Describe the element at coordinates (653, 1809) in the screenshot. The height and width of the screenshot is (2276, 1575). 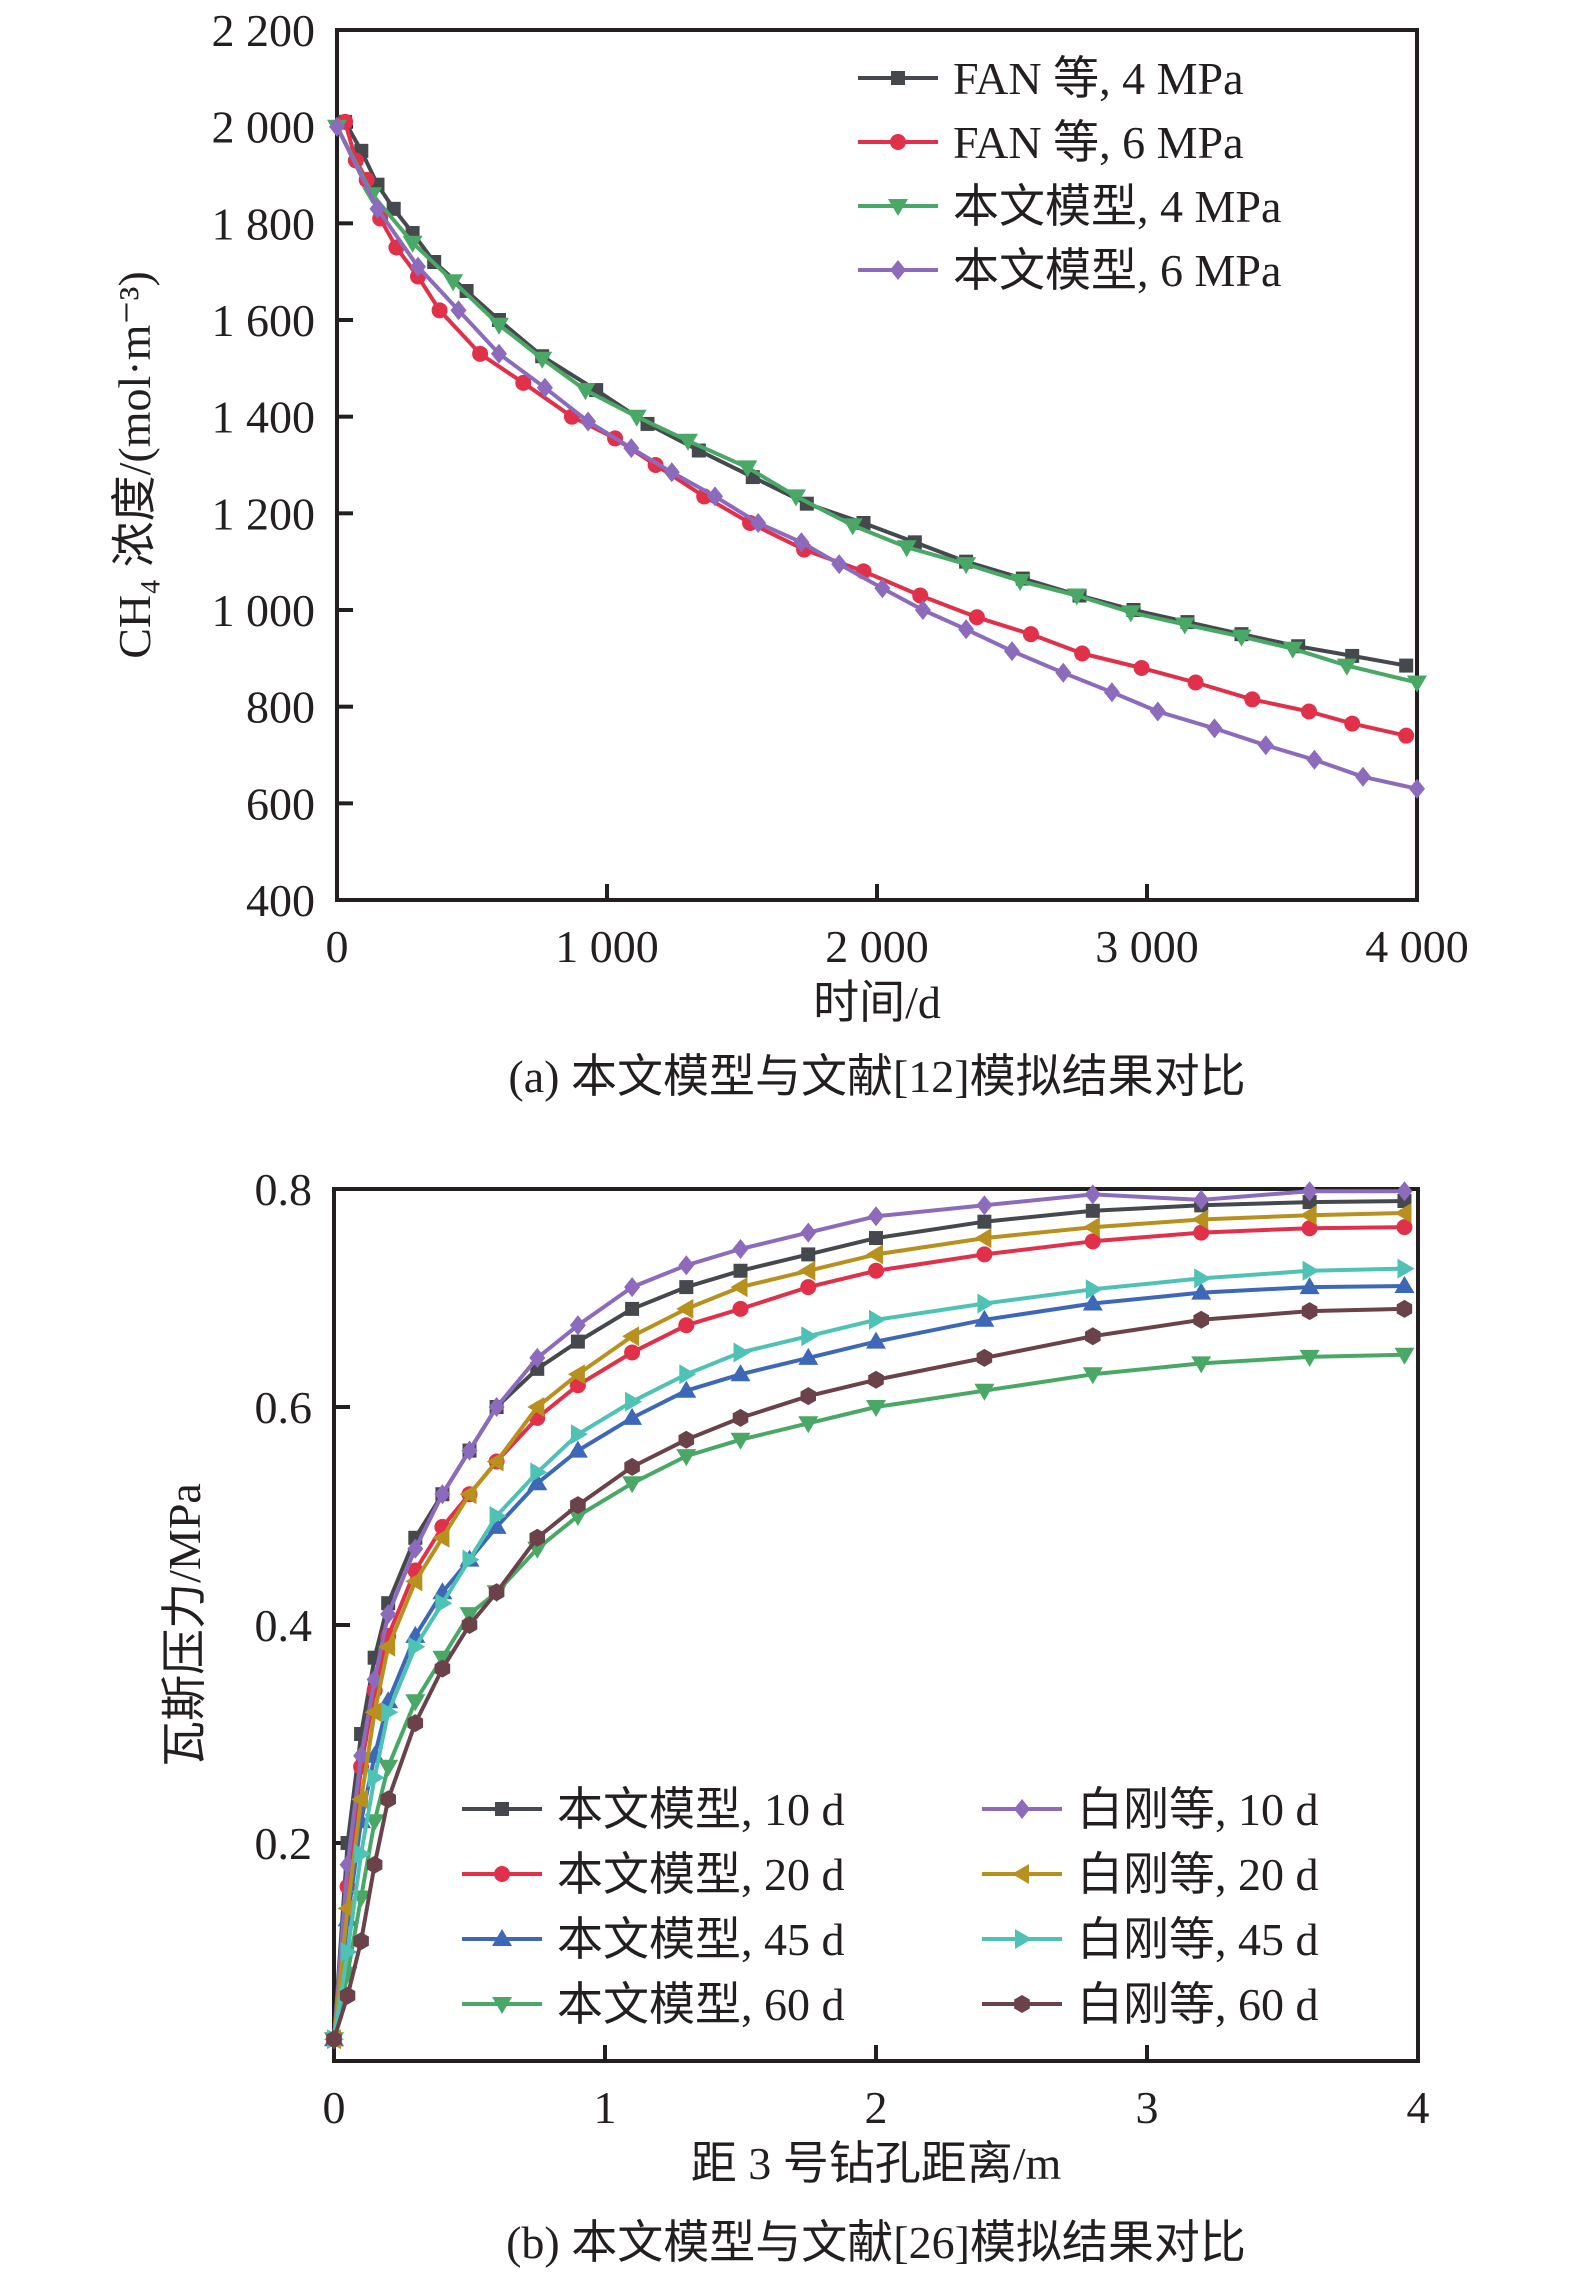
I see `legend-item: 本文模型, 10 d` at that location.